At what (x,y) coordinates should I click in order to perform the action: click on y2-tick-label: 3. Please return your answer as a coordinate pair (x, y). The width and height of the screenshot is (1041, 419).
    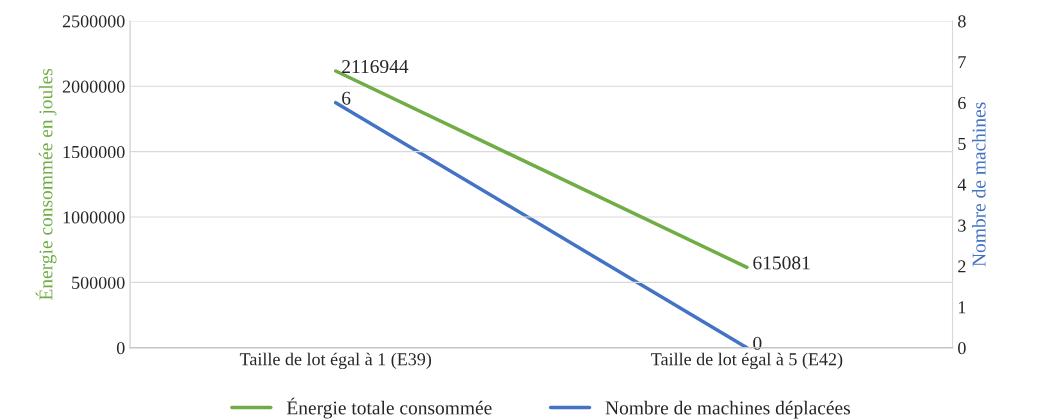
    Looking at the image, I should click on (962, 225).